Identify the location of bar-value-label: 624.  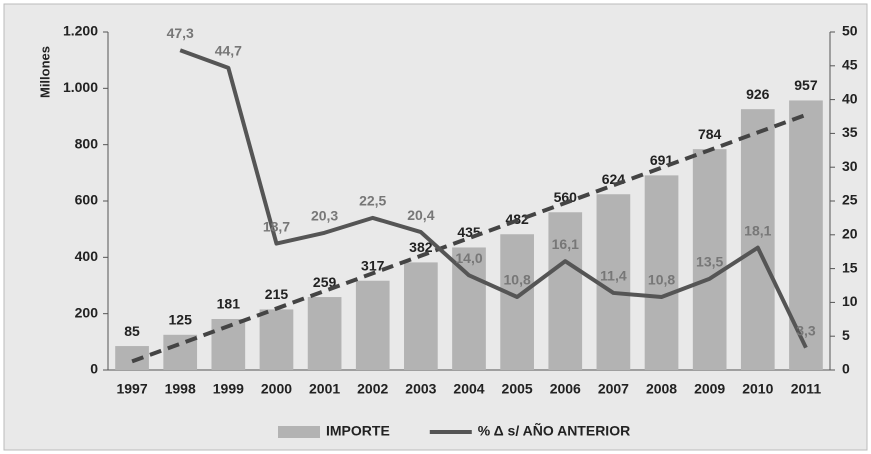
(614, 179).